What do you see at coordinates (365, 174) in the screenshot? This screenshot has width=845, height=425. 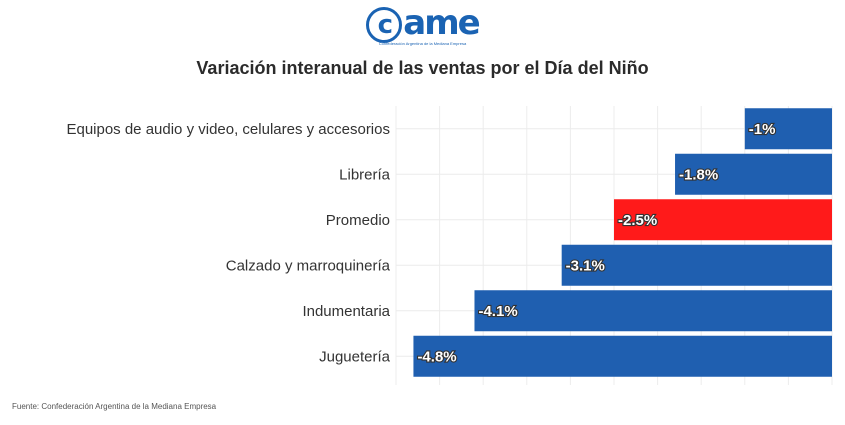 I see `category-label-1: Librería` at bounding box center [365, 174].